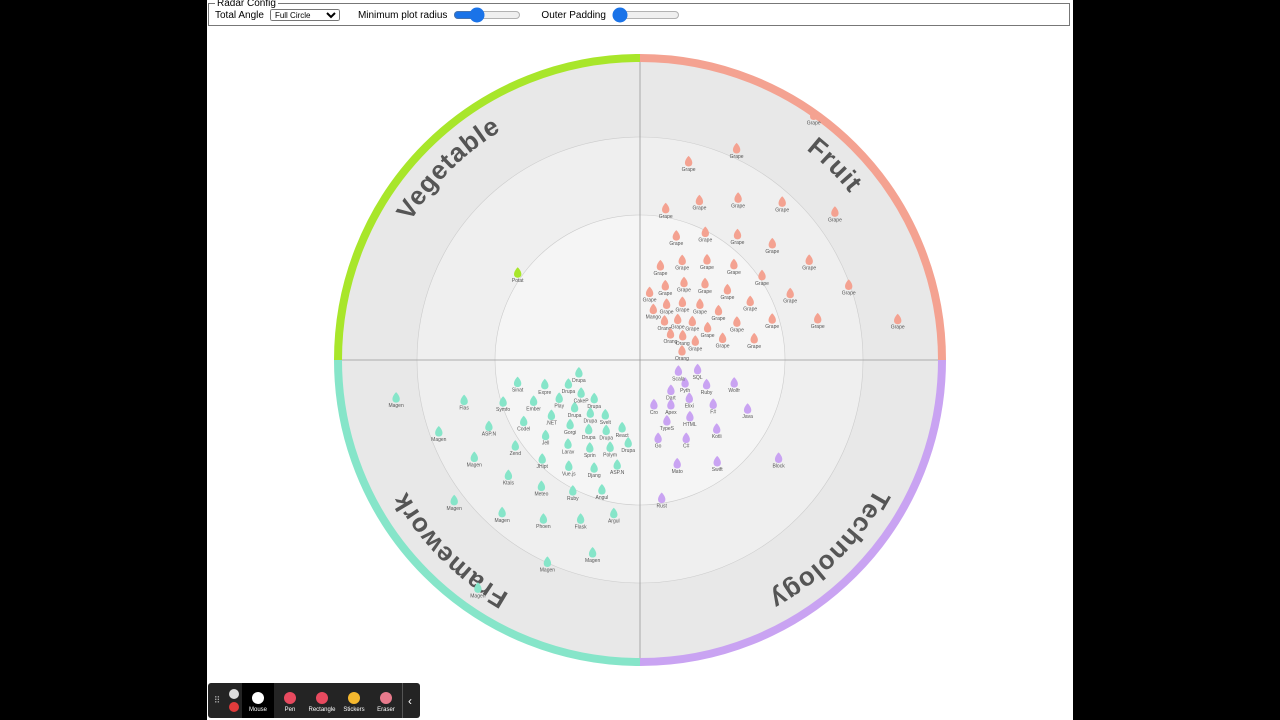 This screenshot has width=1280, height=720. What do you see at coordinates (677, 466) in the screenshot?
I see `blip: Mato` at bounding box center [677, 466].